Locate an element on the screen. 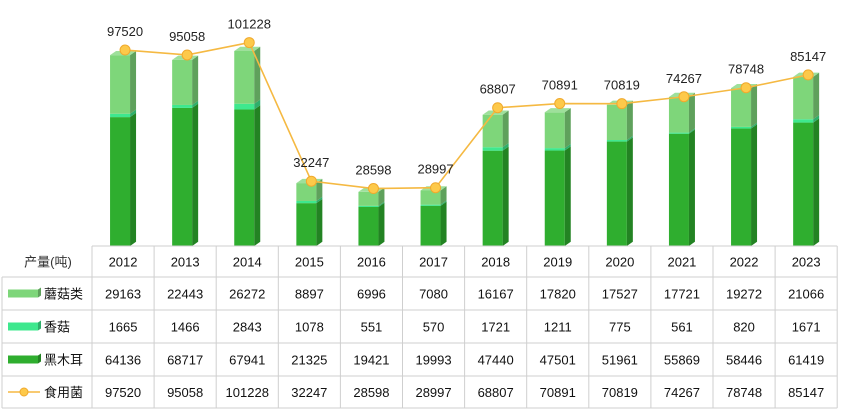  data-label-2018: 68807 is located at coordinates (498, 89).